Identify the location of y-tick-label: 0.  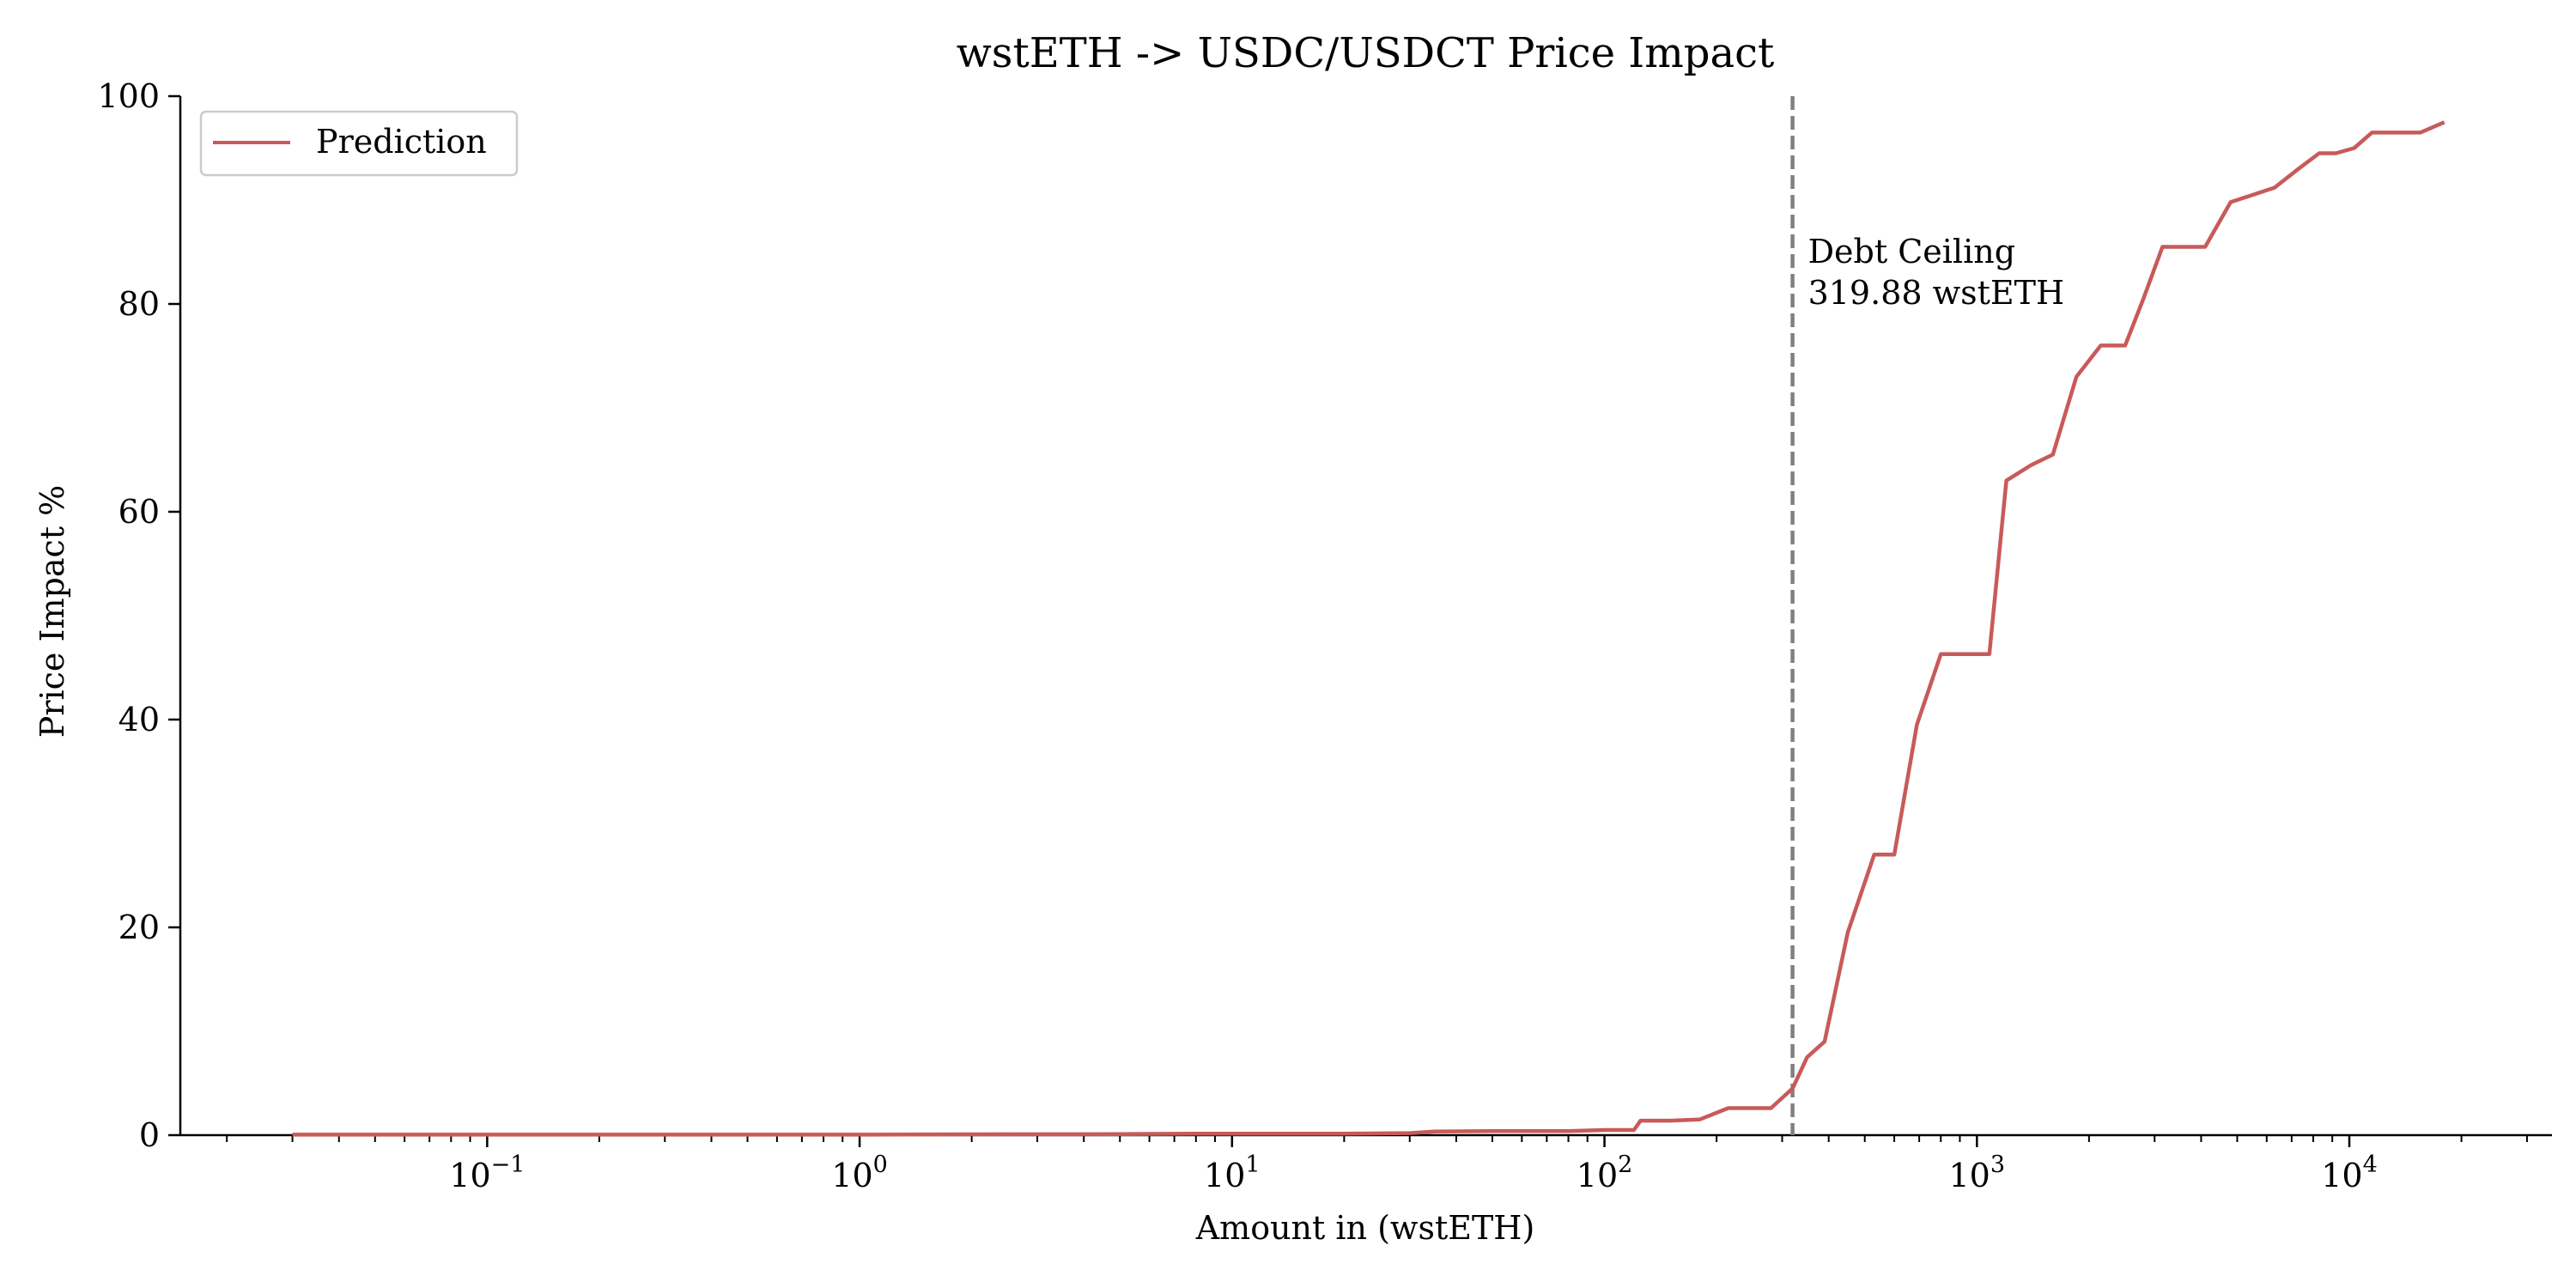
(149, 1135).